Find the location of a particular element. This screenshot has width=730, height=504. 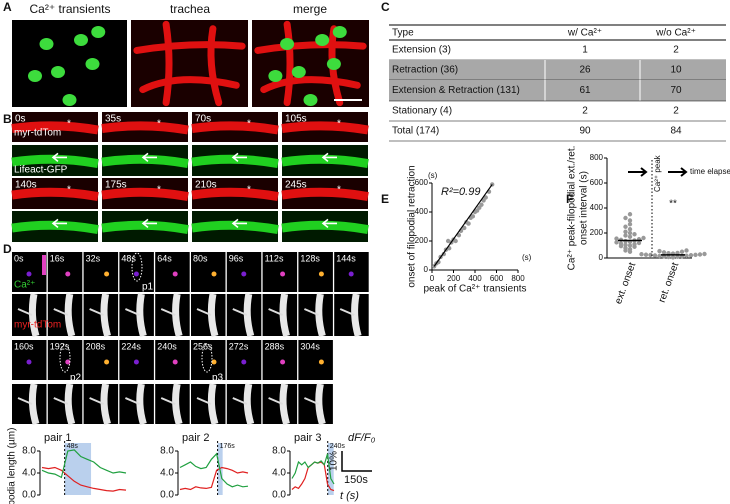

label: 70s is located at coordinates (203, 119).